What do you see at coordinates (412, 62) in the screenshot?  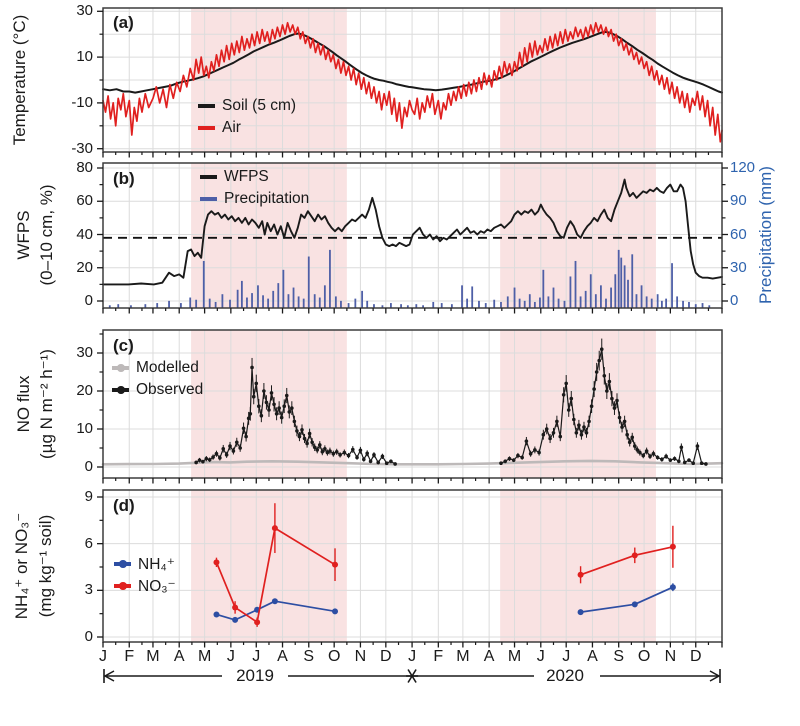 I see `soil-temperature-line` at bounding box center [412, 62].